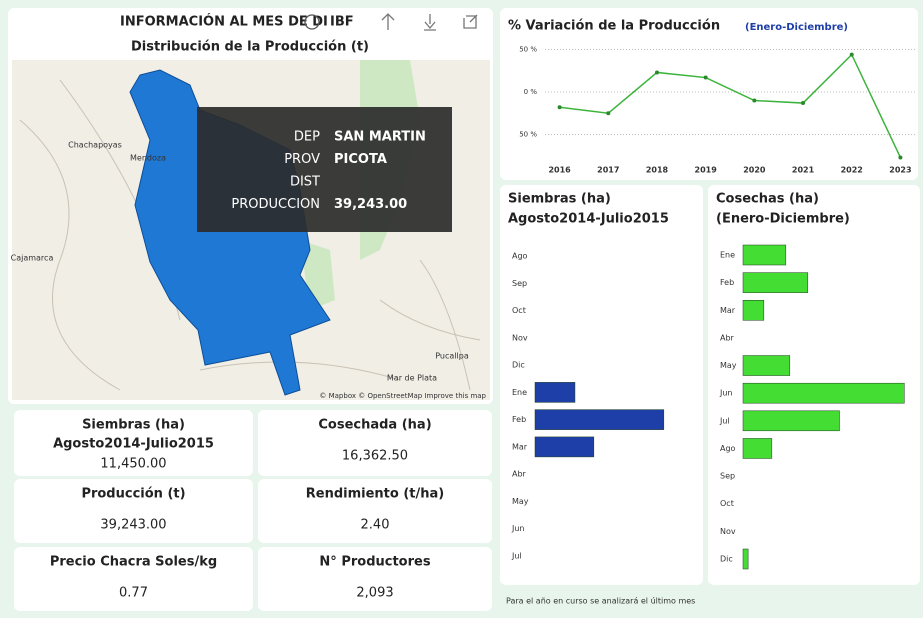 The image size is (923, 618). Describe the element at coordinates (730, 105) in the screenshot. I see `line-series` at that location.